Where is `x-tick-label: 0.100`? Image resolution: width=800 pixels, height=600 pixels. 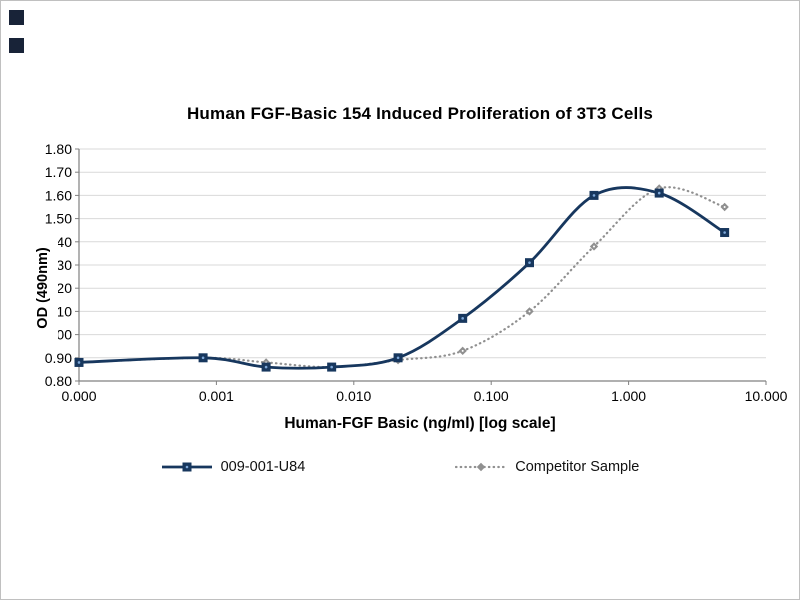
x-tick-label: 0.100 is located at coordinates (491, 396).